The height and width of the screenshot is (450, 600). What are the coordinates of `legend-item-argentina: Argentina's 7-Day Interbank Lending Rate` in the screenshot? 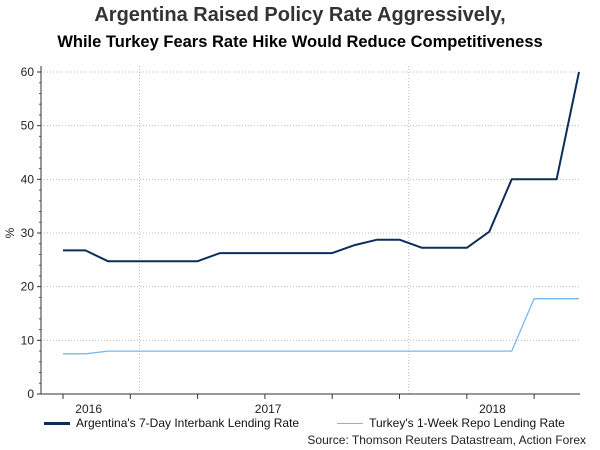 It's located at (171, 423).